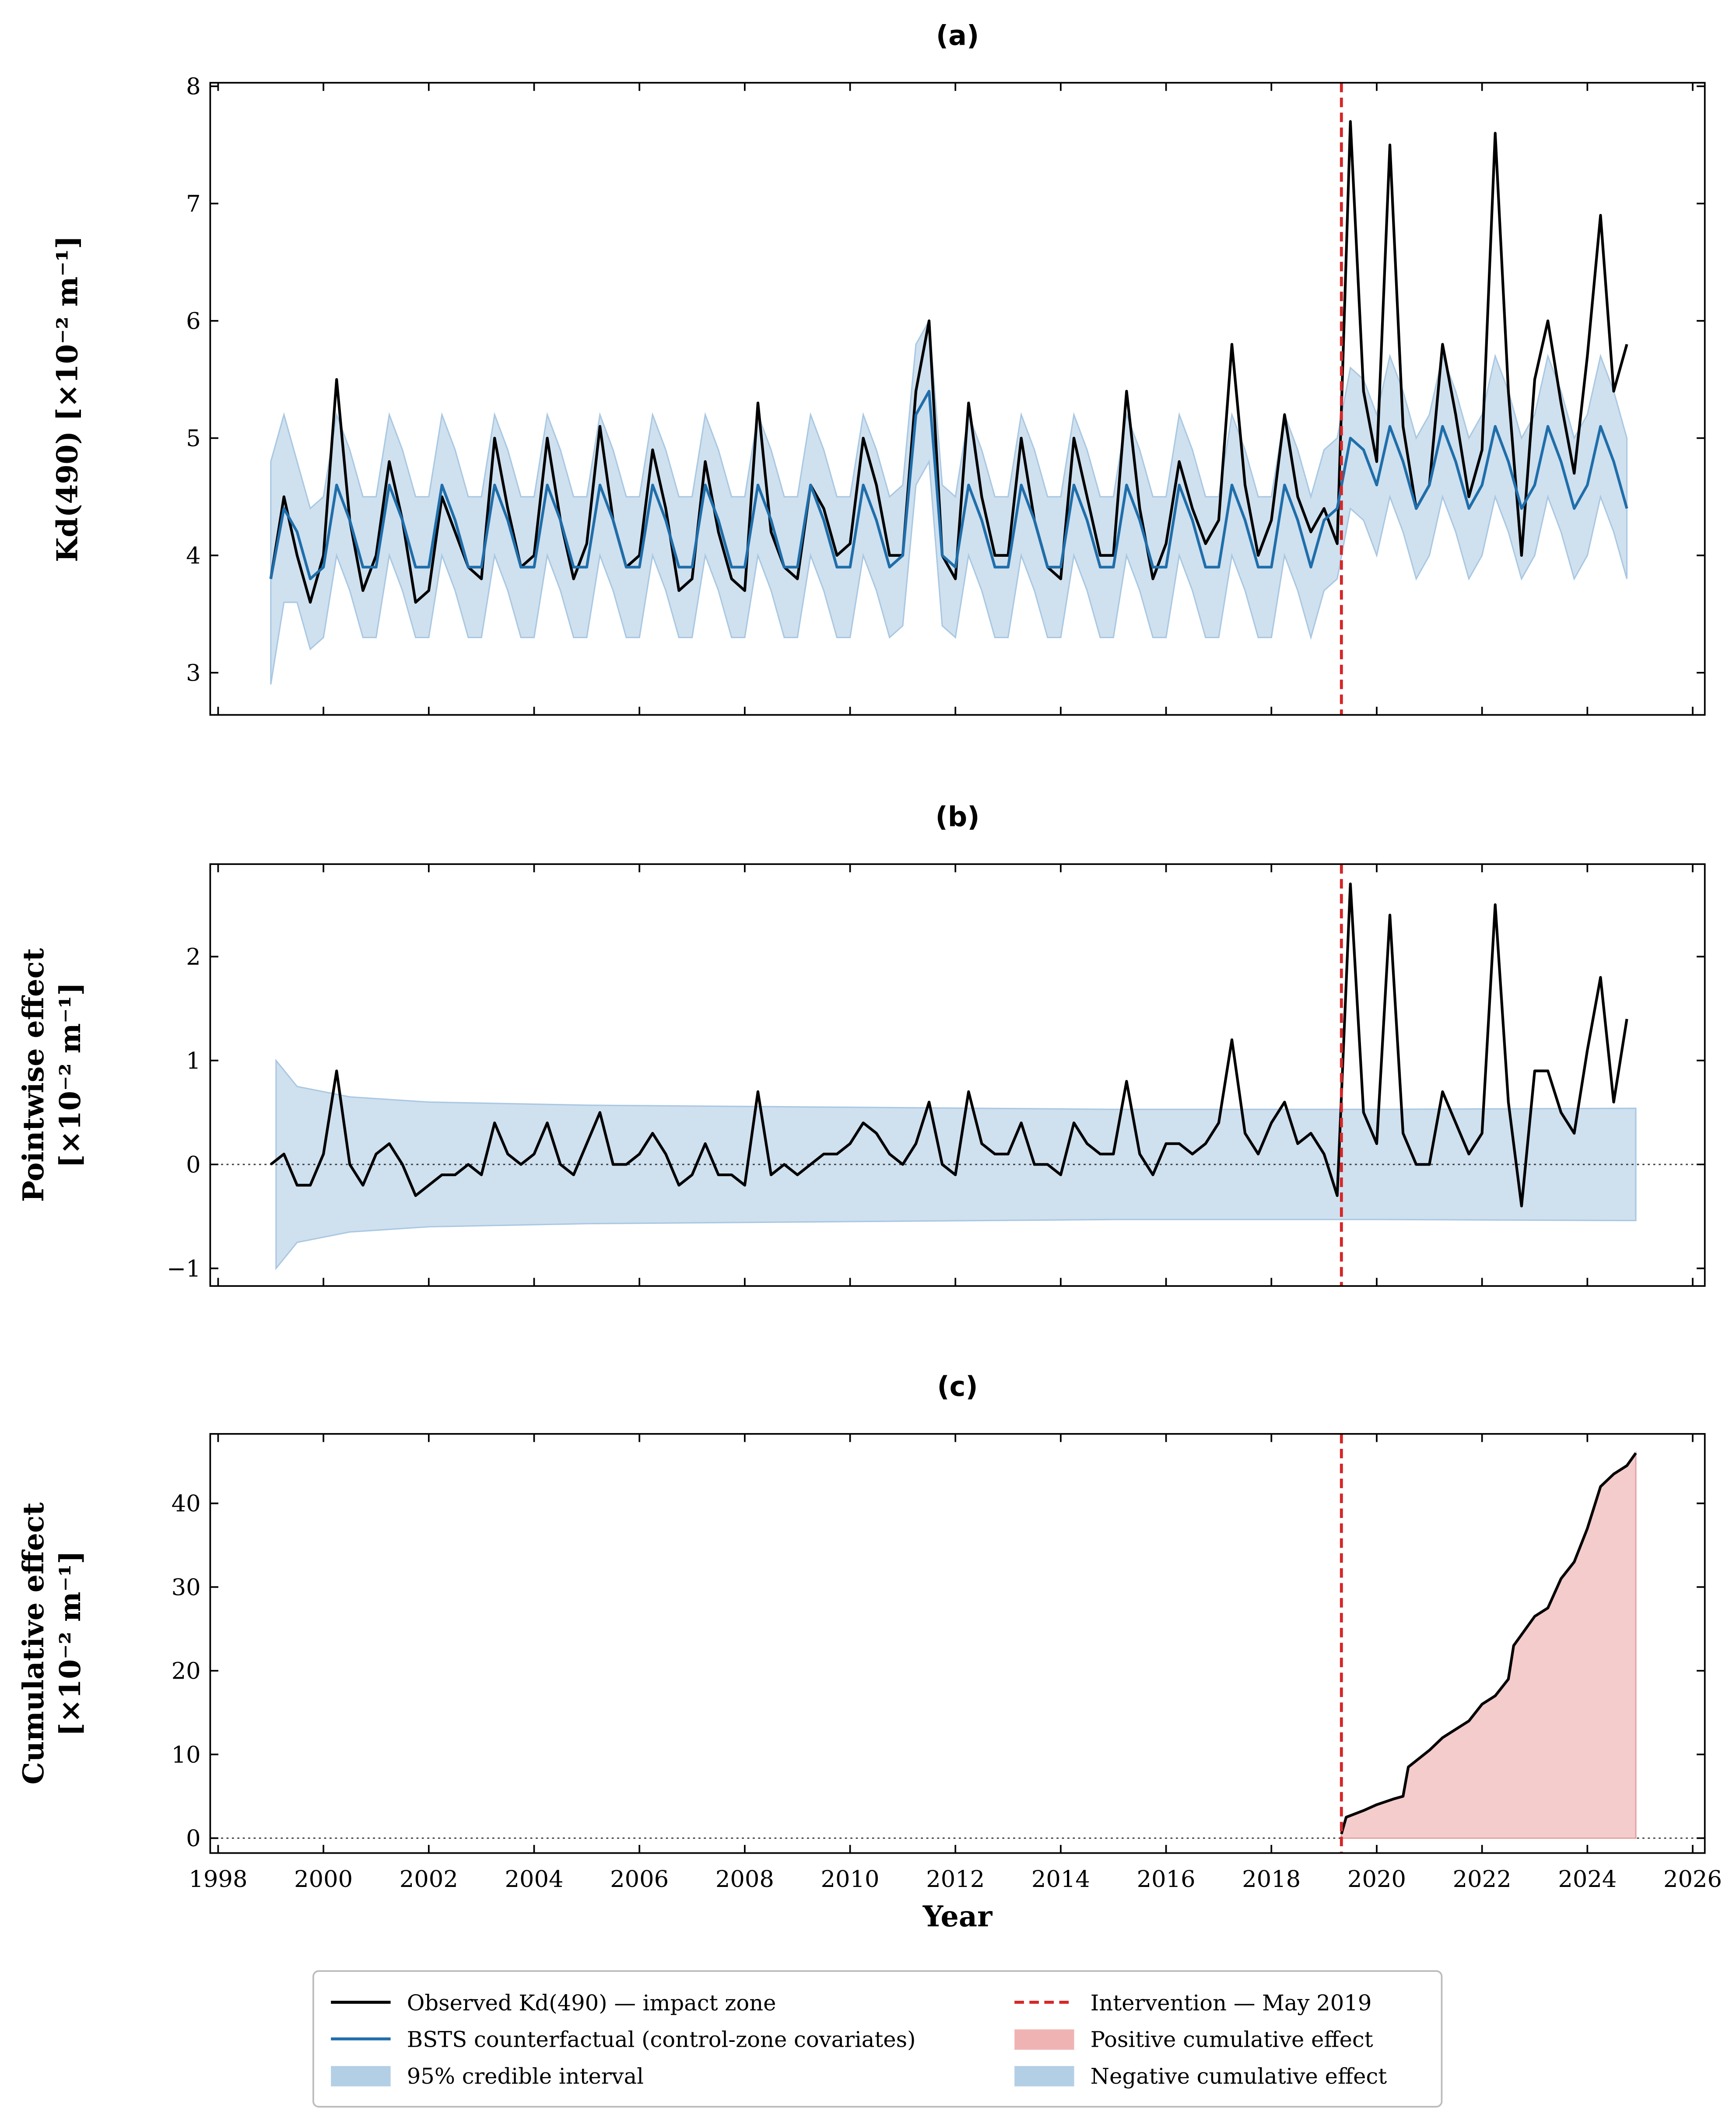  What do you see at coordinates (67, 399) in the screenshot?
I see `y-axis-label: Kd(490) [×10⁻² m⁻¹]` at bounding box center [67, 399].